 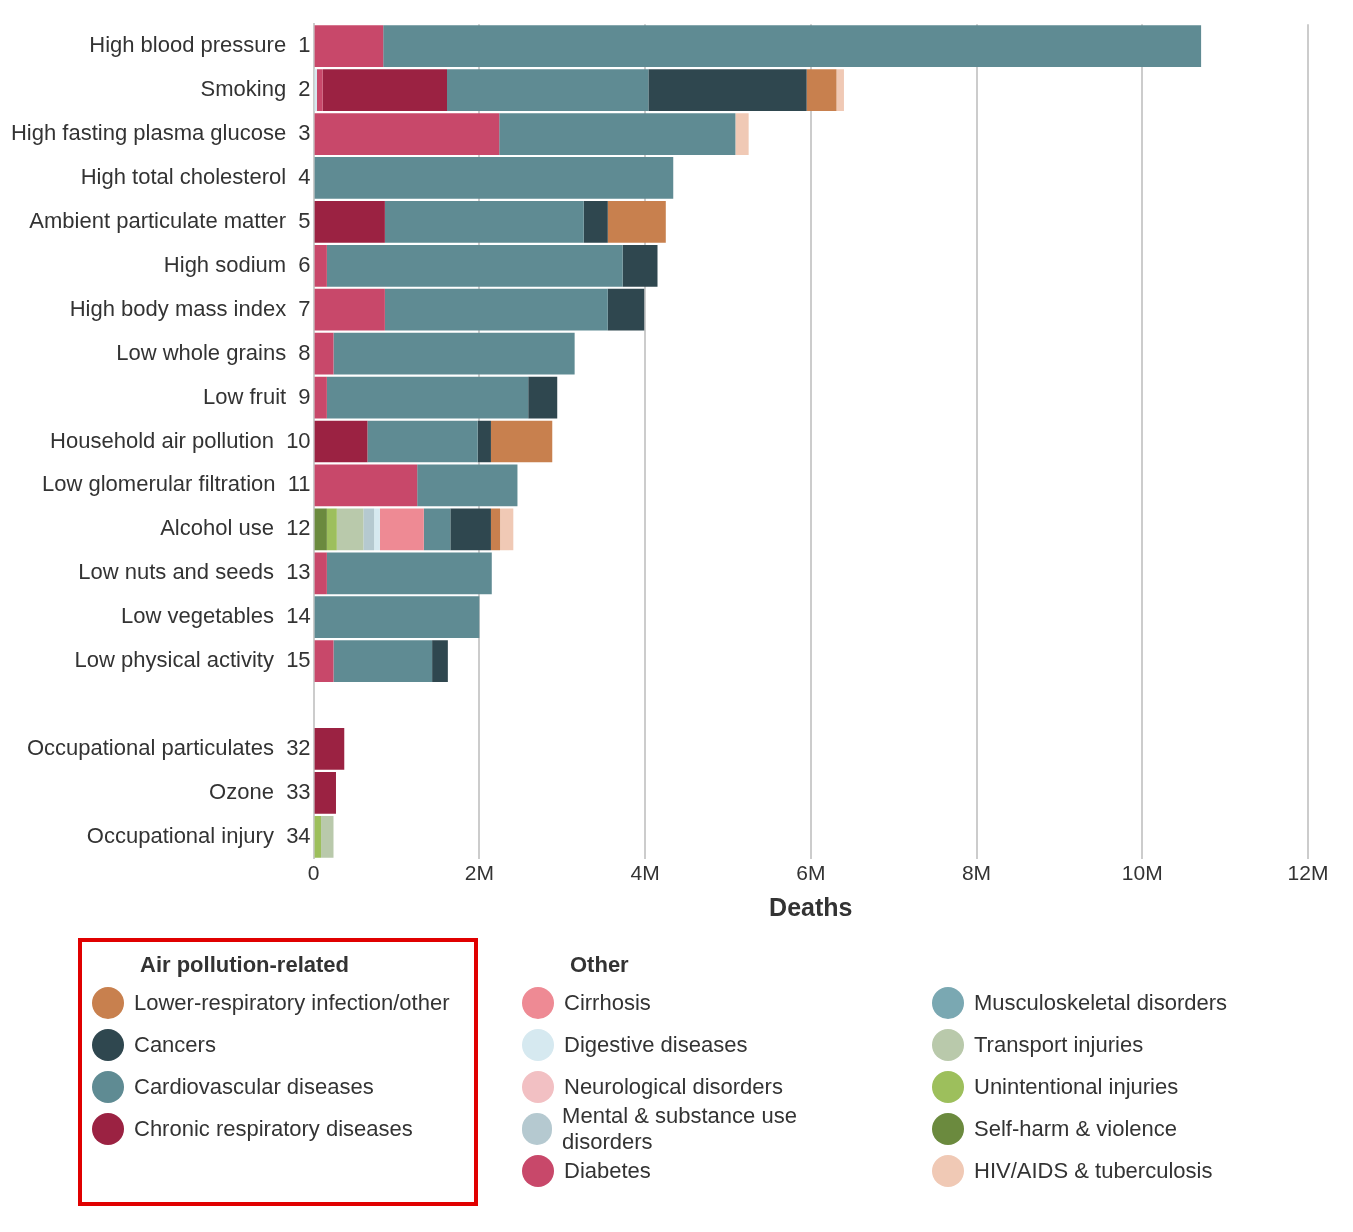 I want to click on x-tick-label: 6M, so click(x=811, y=873).